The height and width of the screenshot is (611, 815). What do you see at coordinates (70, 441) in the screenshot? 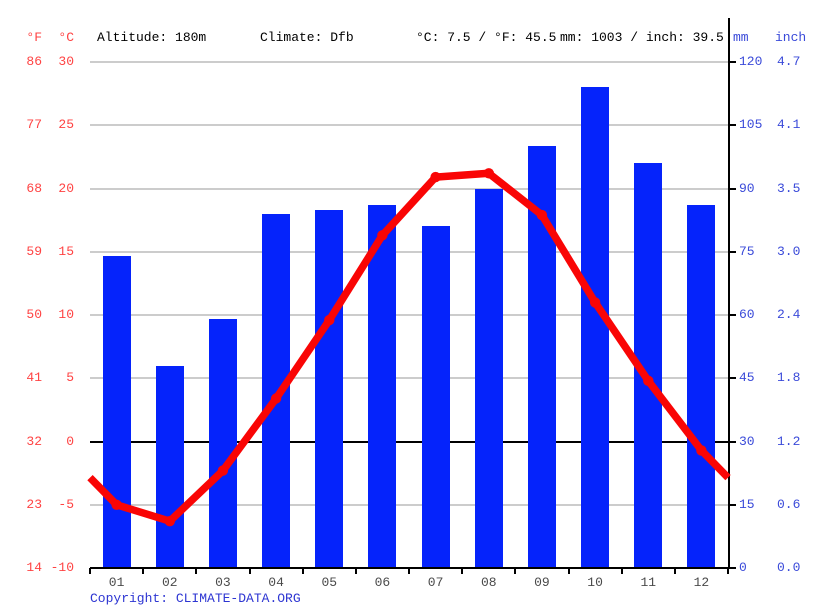
I see `c-axis-label: 0` at bounding box center [70, 441].